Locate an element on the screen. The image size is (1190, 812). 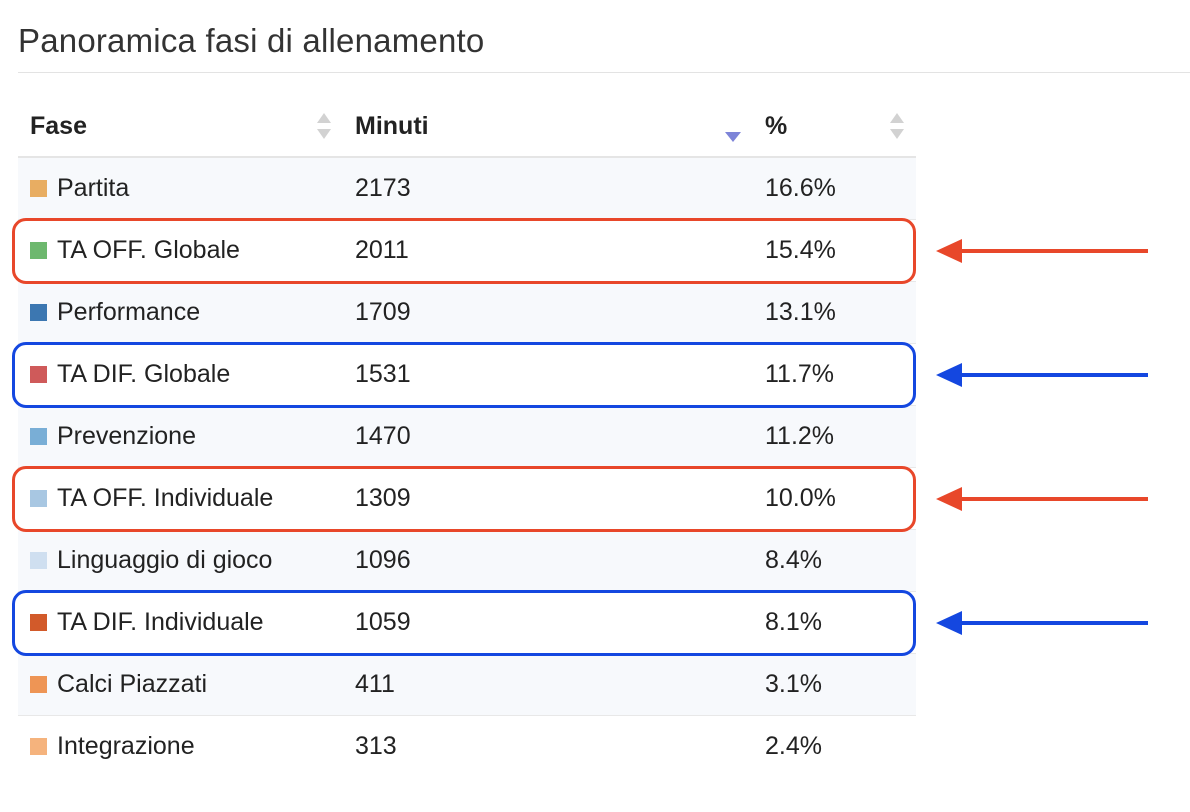
title-divider is located at coordinates (604, 72).